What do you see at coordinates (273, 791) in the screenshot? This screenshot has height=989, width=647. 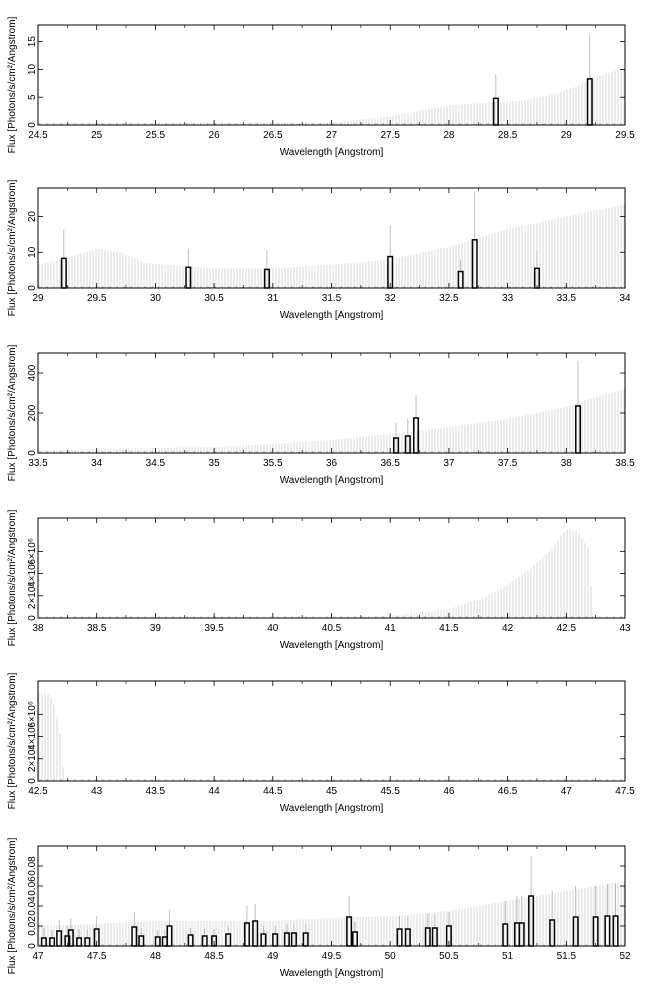 I see `x-tick-label: 44.5` at bounding box center [273, 791].